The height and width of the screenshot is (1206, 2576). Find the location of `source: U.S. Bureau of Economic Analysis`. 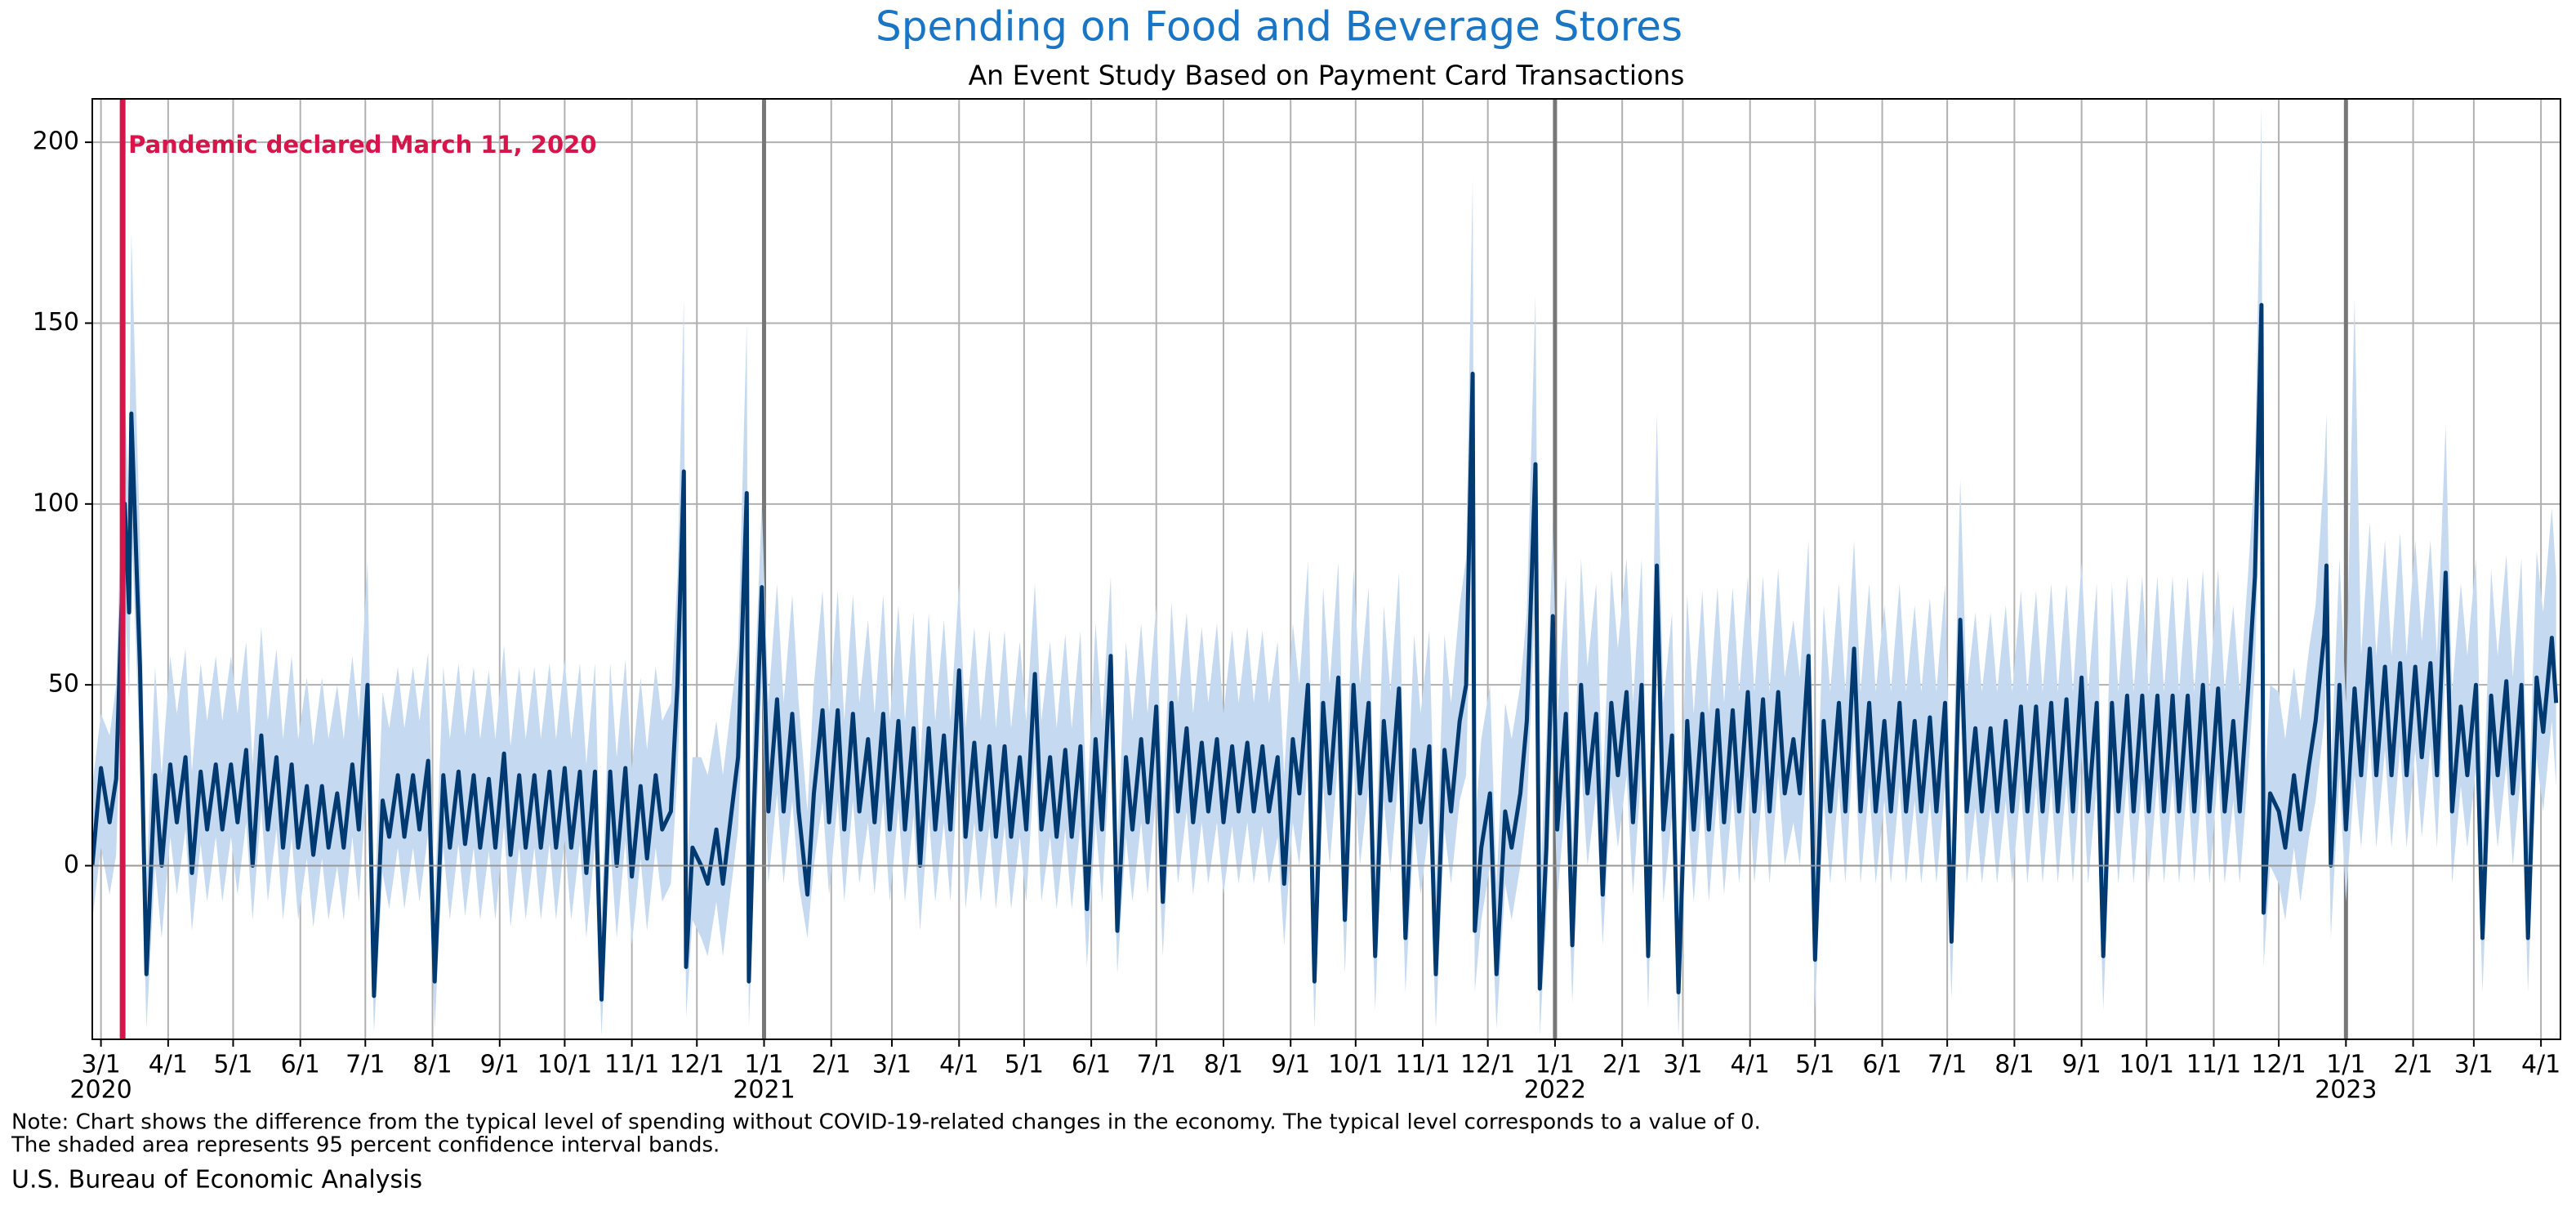

source: U.S. Bureau of Economic Analysis is located at coordinates (216, 1180).